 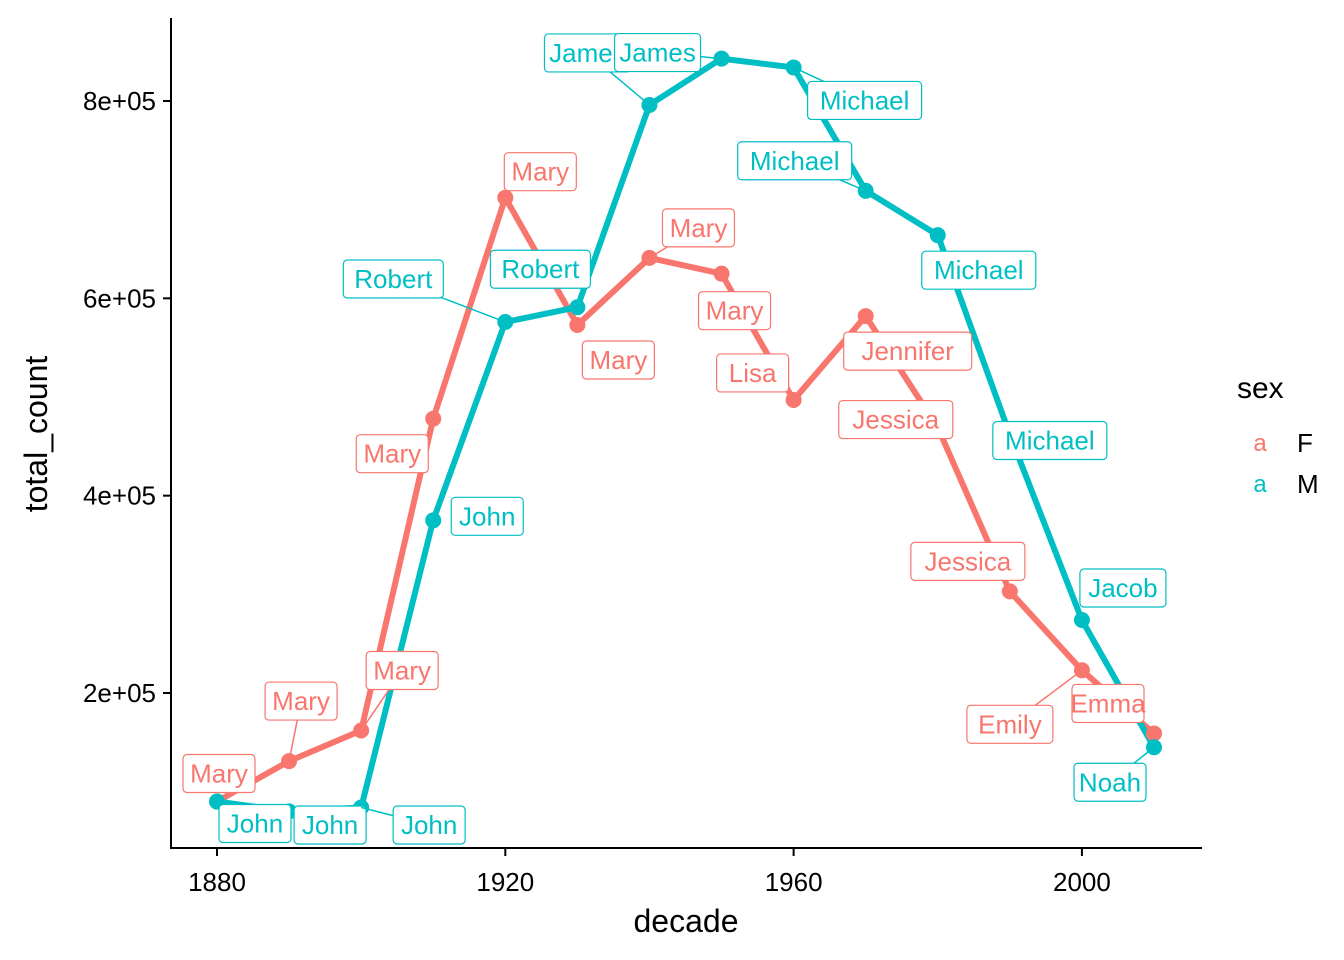 I want to click on y-tick-label: 8e+05, so click(x=119, y=101).